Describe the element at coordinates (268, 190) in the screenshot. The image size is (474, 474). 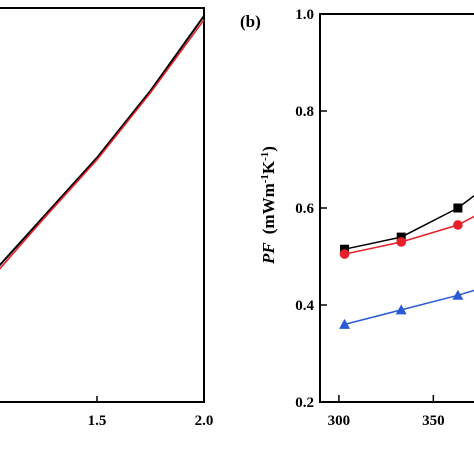
I see `panel-b-ylabel-unit: (mWm-1K-1)` at that location.